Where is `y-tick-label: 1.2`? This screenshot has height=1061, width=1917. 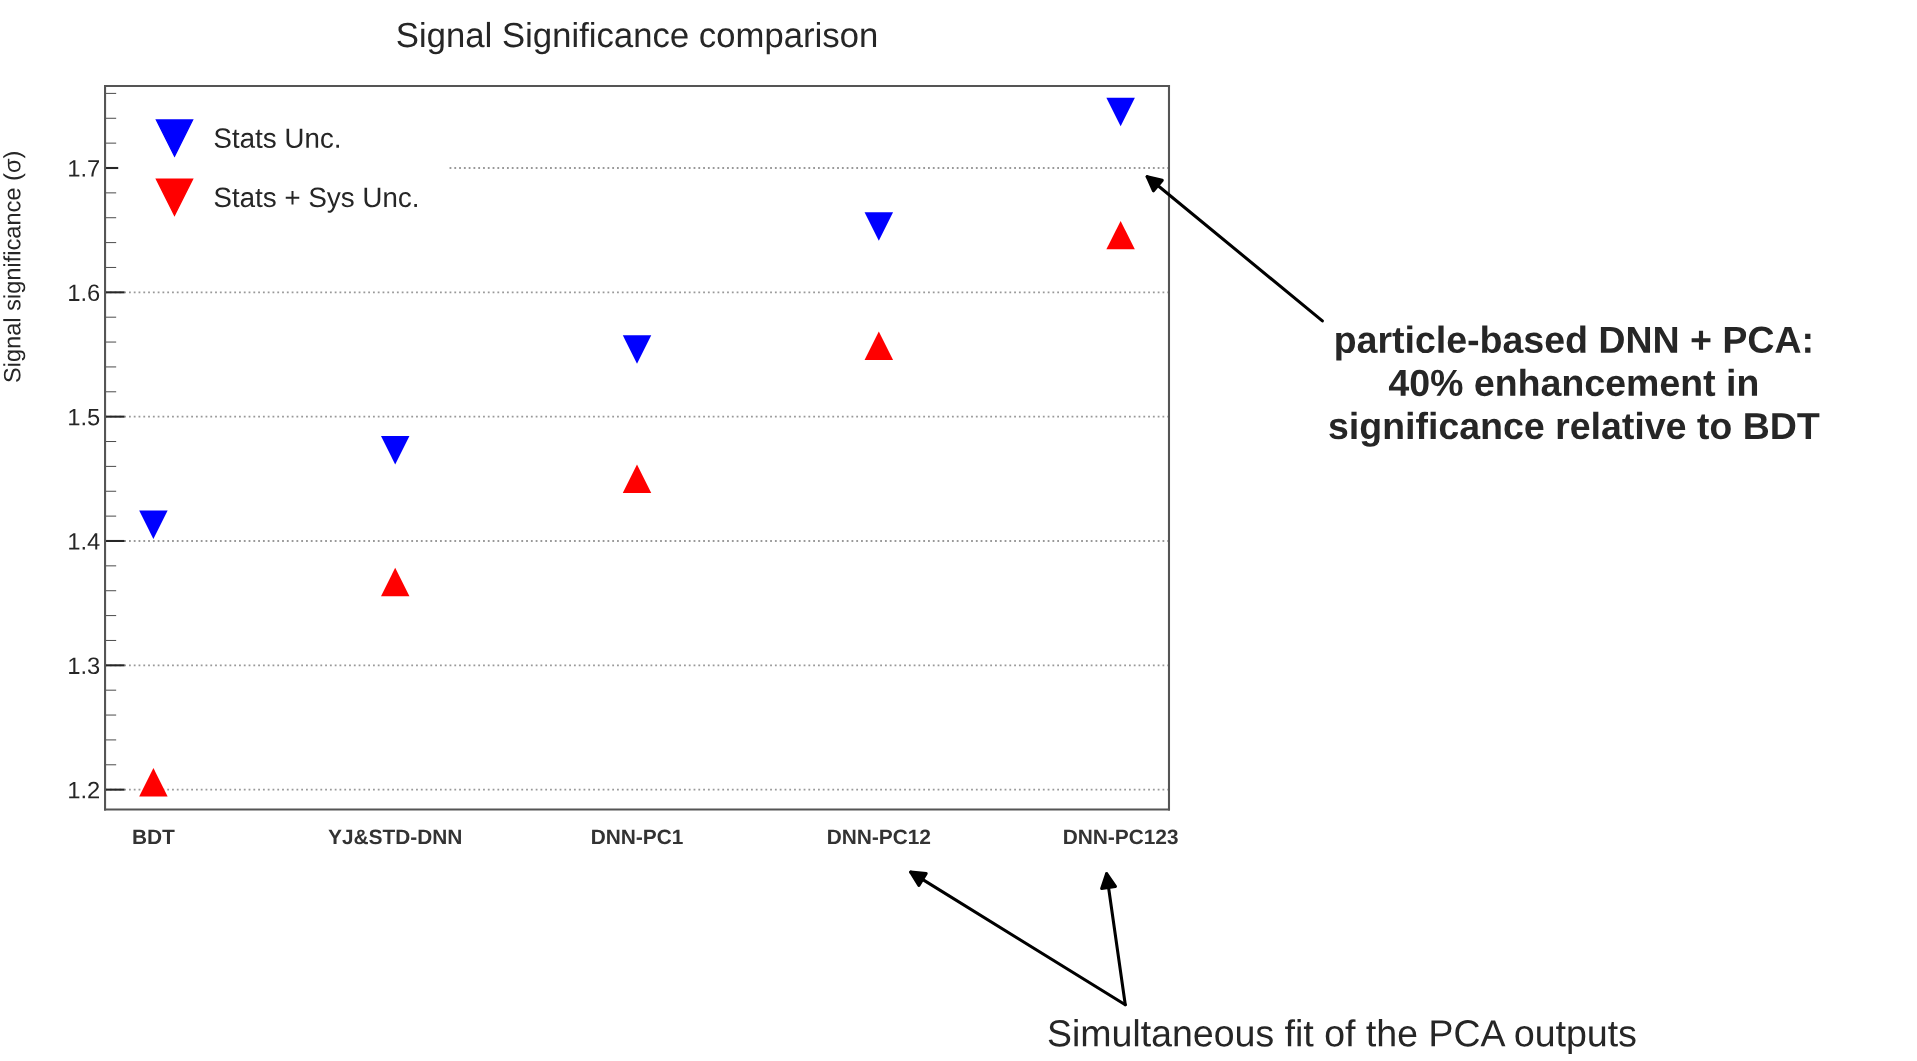 y-tick-label: 1.2 is located at coordinates (84, 790).